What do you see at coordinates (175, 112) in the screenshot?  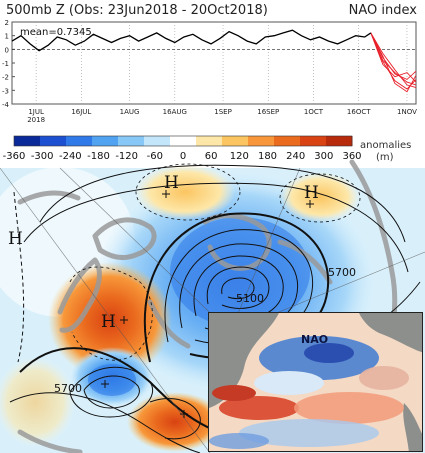 I see `x-tick-label: 16AUG` at bounding box center [175, 112].